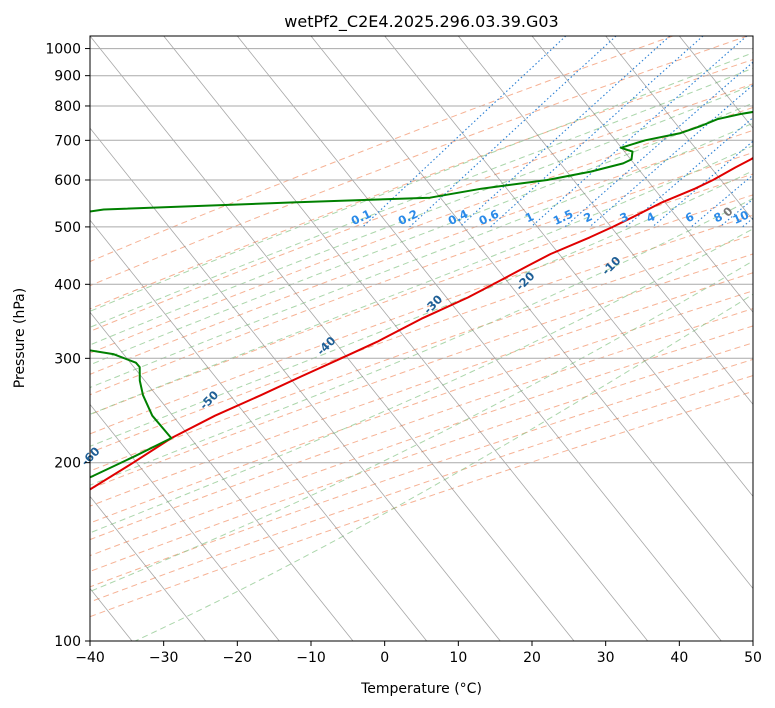 This screenshot has width=775, height=708. Describe the element at coordinates (67, 141) in the screenshot. I see `y-tick-label: 700` at that location.